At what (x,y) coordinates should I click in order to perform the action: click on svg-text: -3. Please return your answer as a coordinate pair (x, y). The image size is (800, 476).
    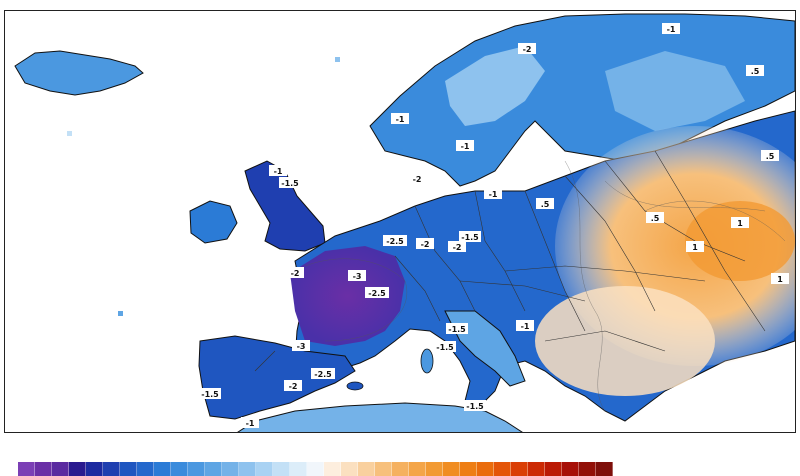
    Looking at the image, I should click on (301, 346).